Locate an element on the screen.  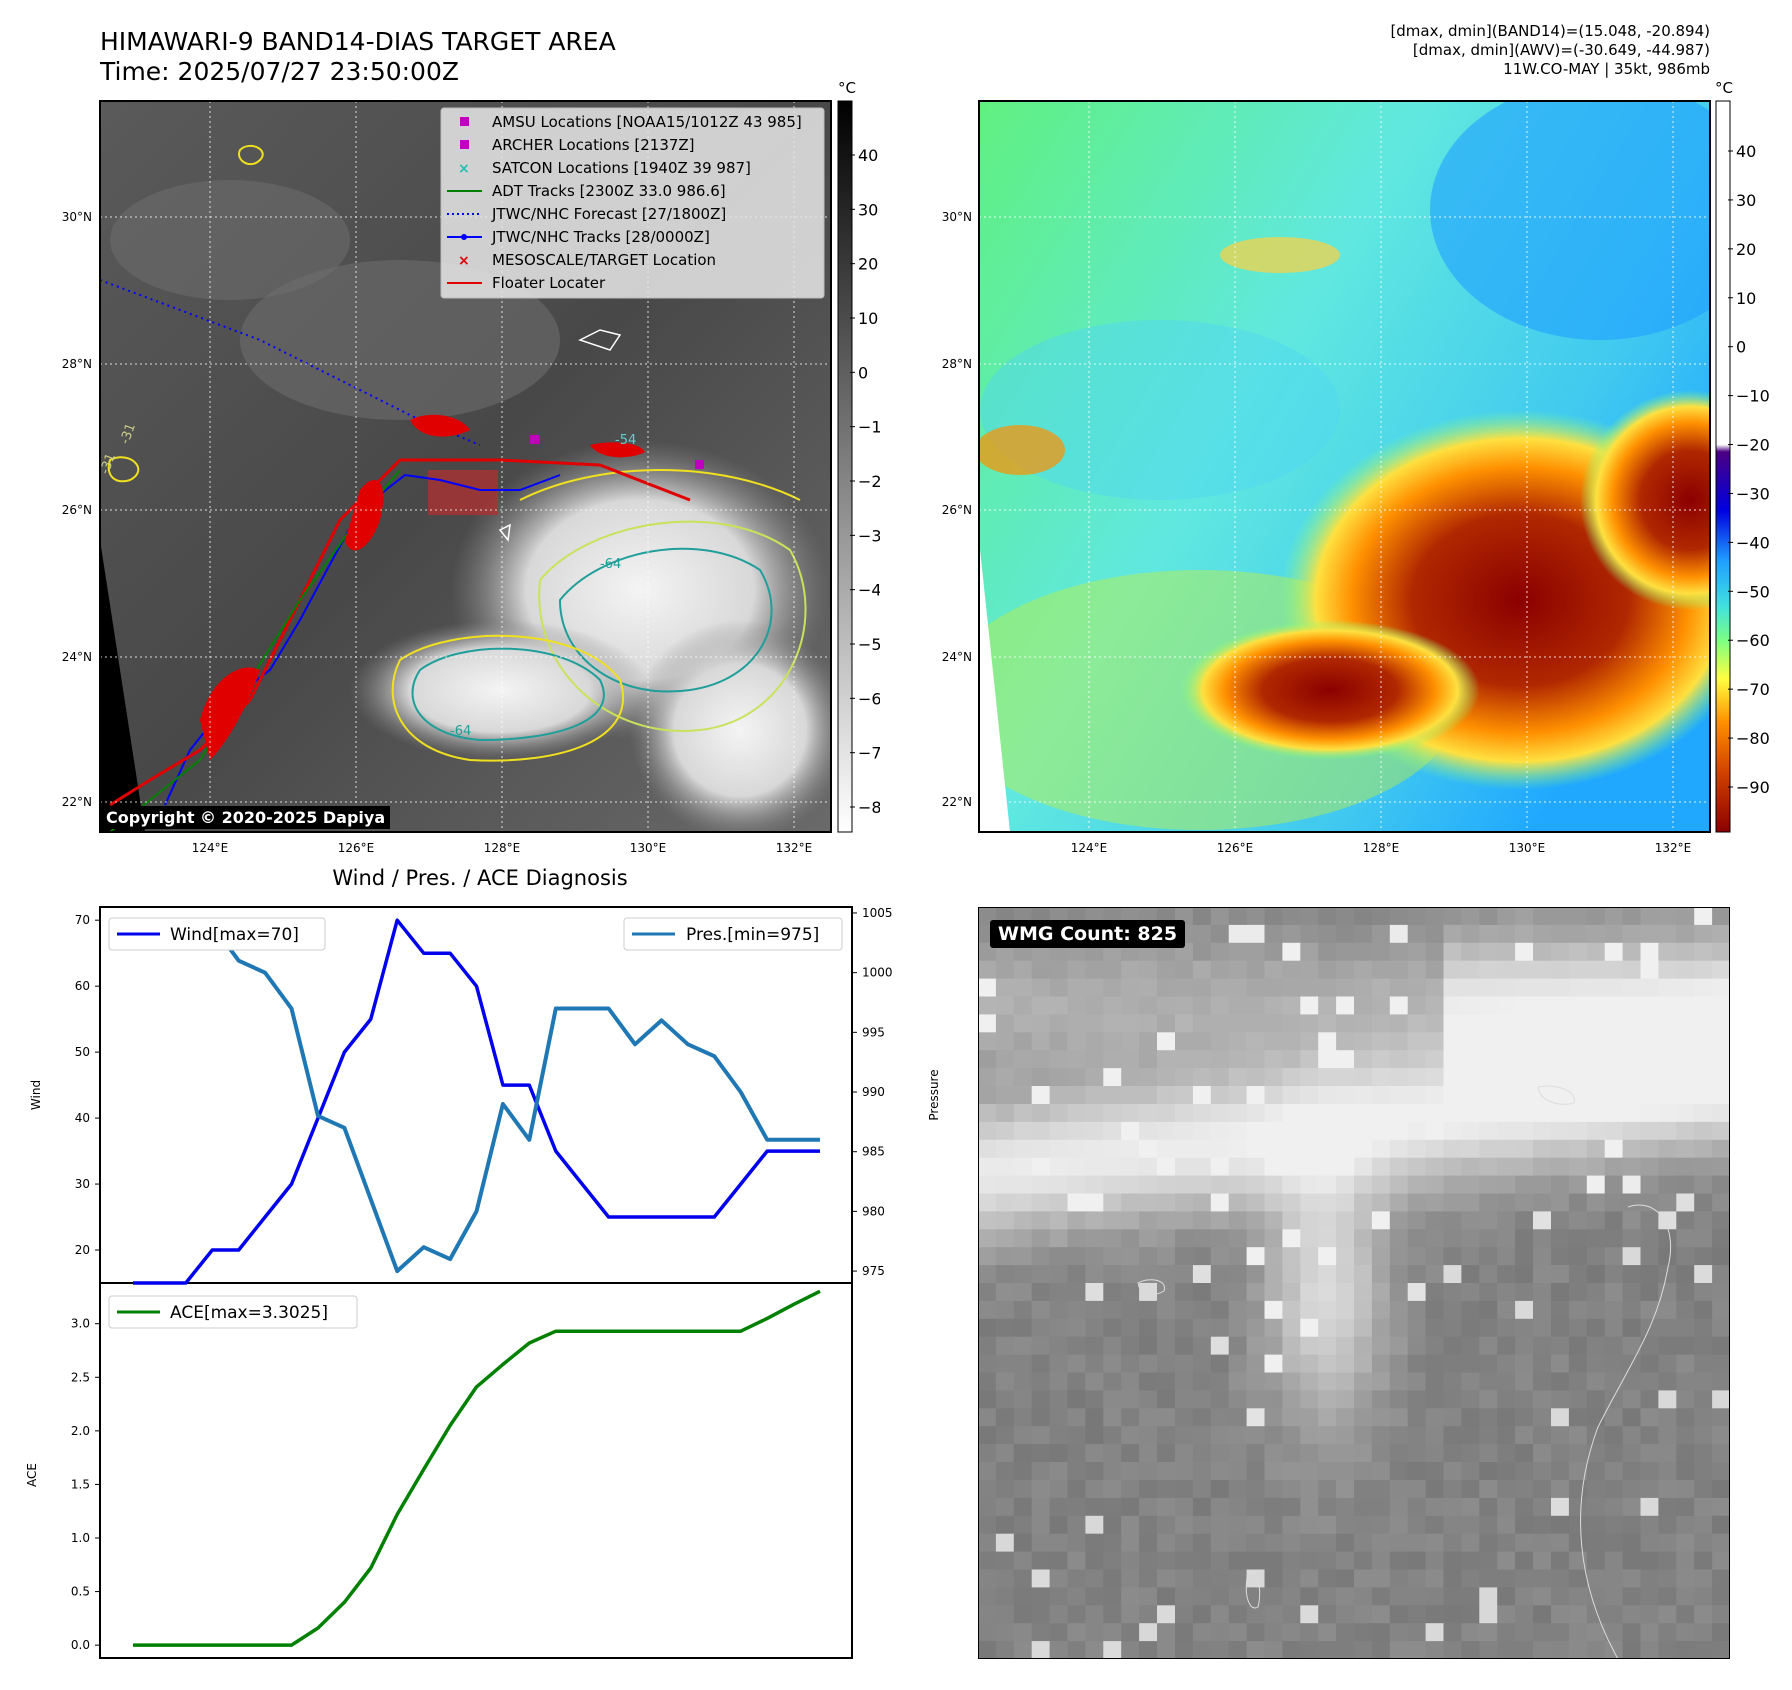
pressure-tick-label: 990 is located at coordinates (873, 1092).